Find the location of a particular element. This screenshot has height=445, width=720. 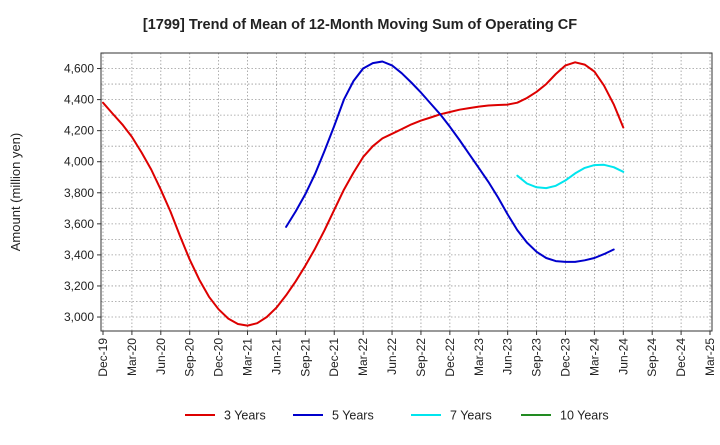

legend: 3 Years 5 Years 7 Years 10 Years is located at coordinates (397, 416).